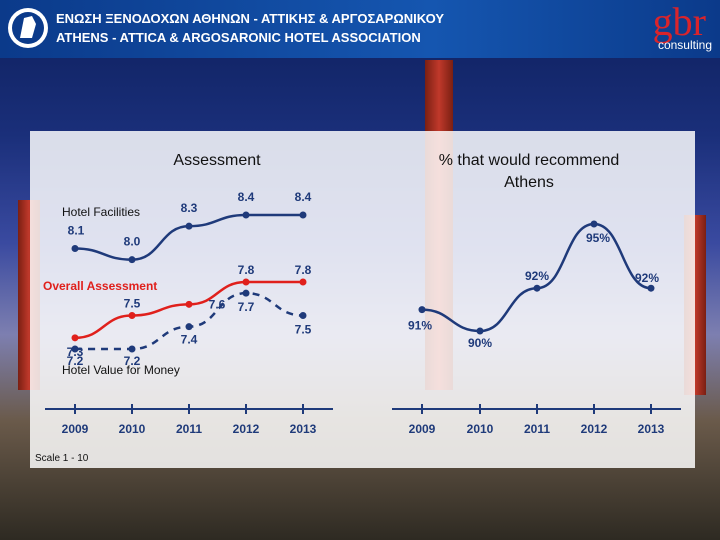  What do you see at coordinates (189, 208) in the screenshot?
I see `hotel-facilities-data-label: 8.3` at bounding box center [189, 208].